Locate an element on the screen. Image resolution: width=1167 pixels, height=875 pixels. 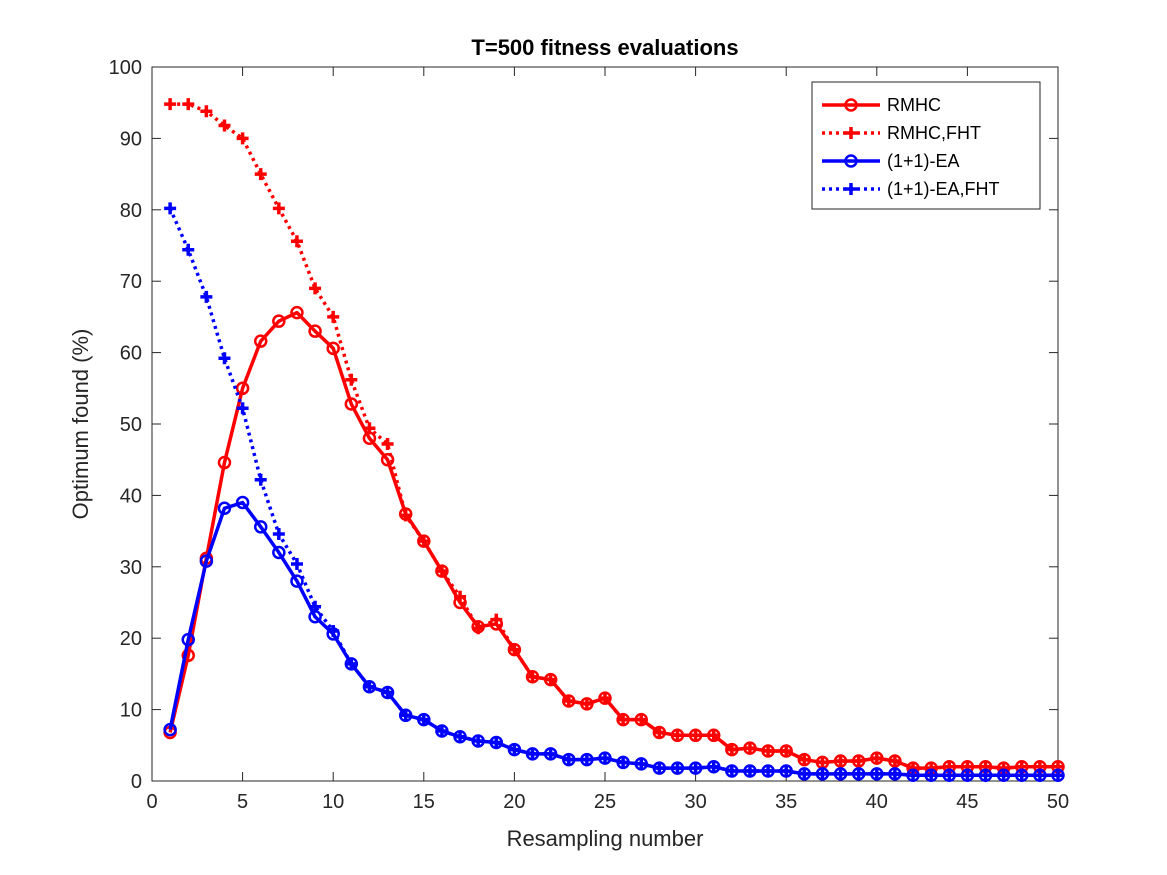
x-tick-label: 30 is located at coordinates (695, 802).